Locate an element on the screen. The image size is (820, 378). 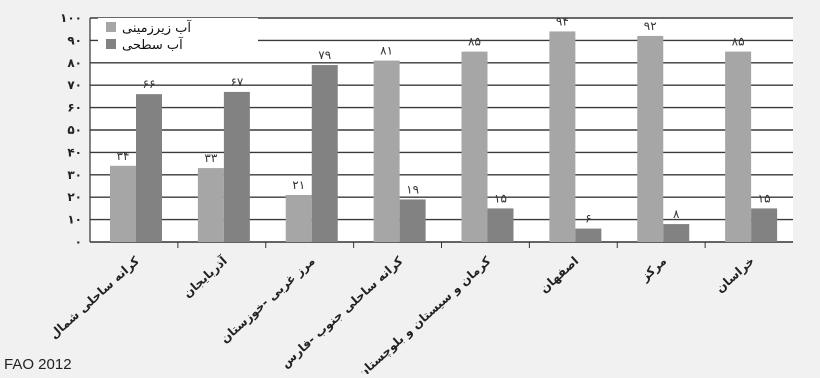
legend-box is located at coordinates (178, 36).